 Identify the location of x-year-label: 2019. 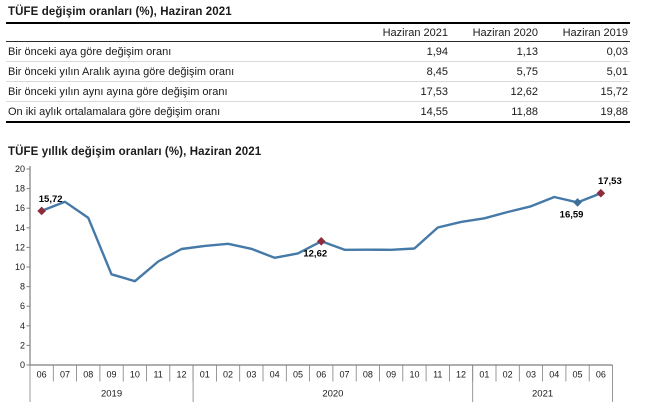
(111, 394).